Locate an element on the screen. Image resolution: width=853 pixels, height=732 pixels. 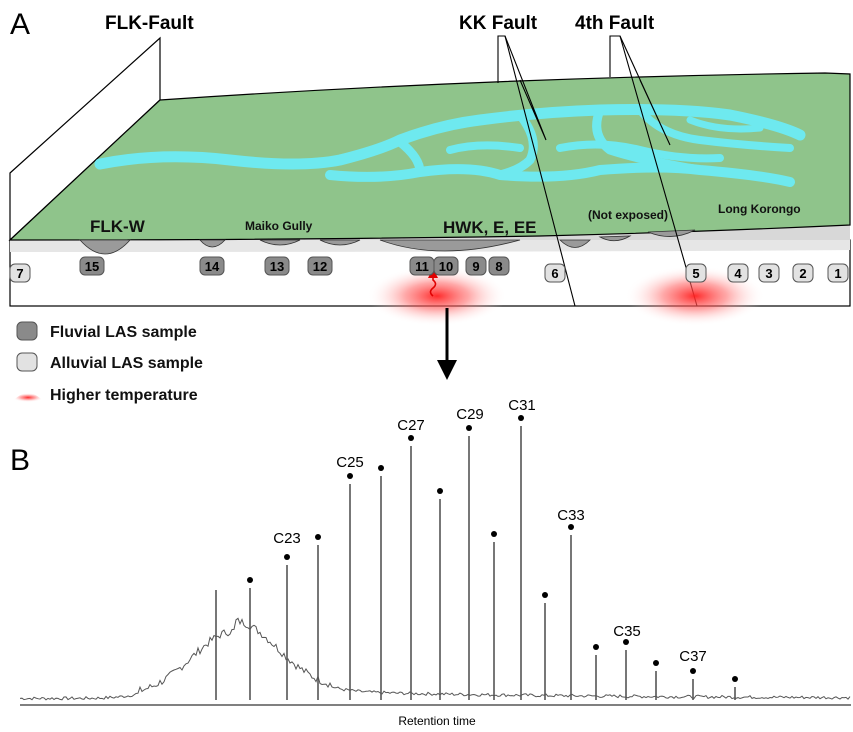
sample-marker: 3 is located at coordinates (769, 273).